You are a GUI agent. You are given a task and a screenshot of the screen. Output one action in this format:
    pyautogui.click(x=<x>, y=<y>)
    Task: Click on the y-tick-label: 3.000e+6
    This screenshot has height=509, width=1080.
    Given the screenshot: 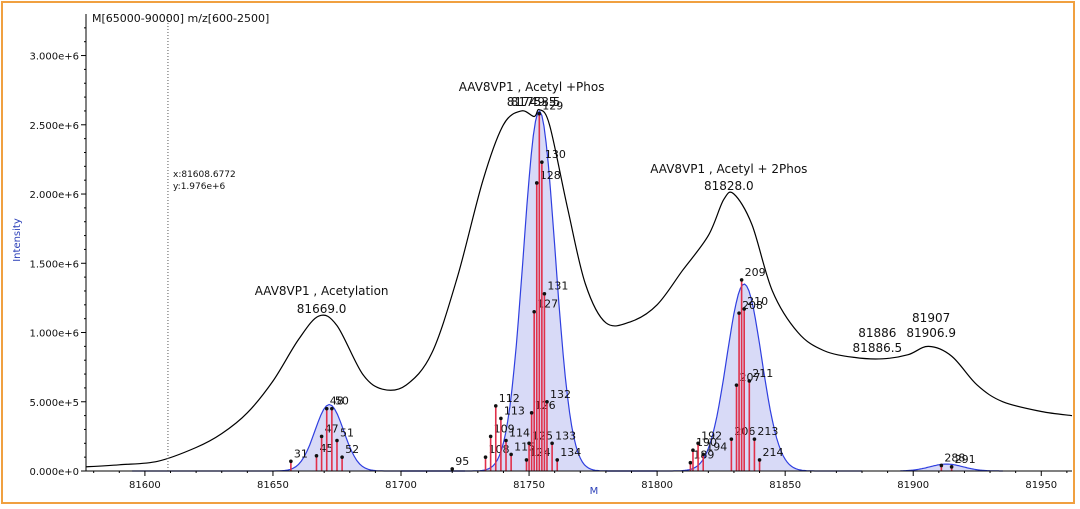 What is the action you would take?
    pyautogui.click(x=54, y=57)
    